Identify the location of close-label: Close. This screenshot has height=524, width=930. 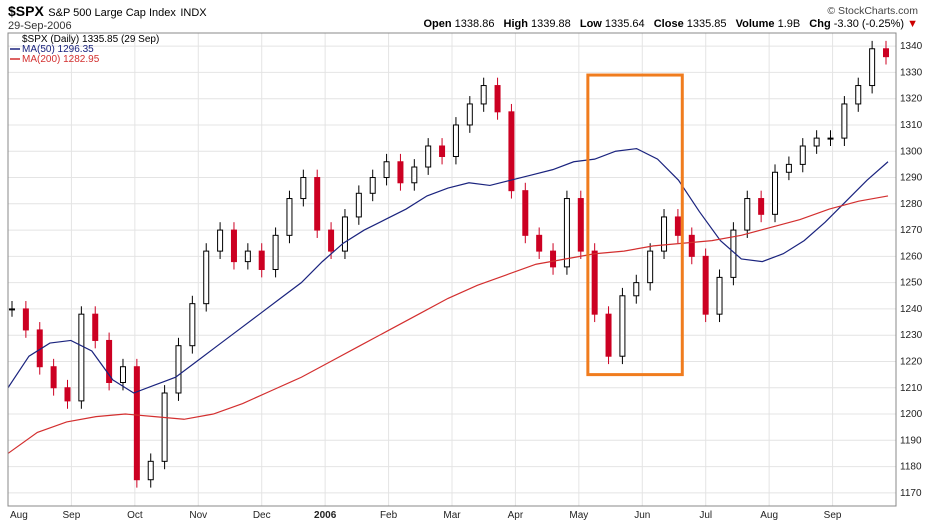
(668, 24).